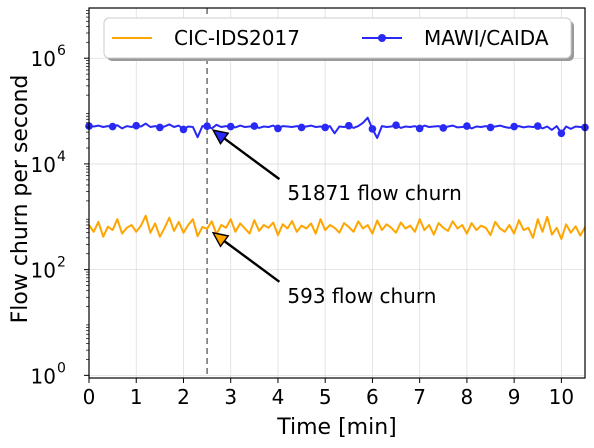  I want to click on x-tick-label: 1, so click(136, 397).